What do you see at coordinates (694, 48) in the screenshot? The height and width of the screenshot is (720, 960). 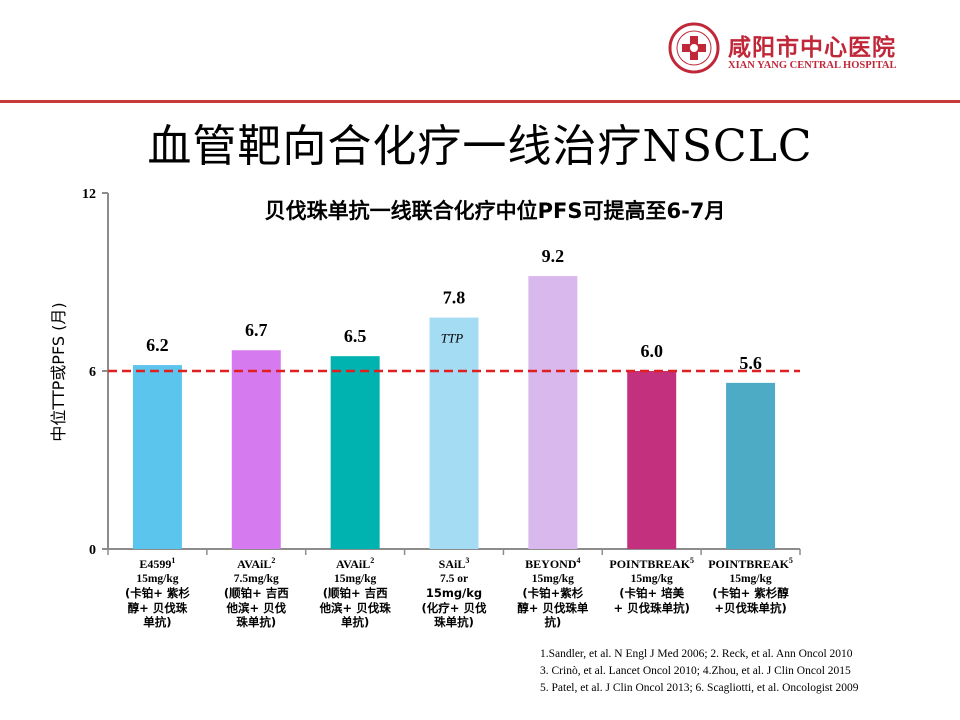 I see `hospital-logo-icon` at bounding box center [694, 48].